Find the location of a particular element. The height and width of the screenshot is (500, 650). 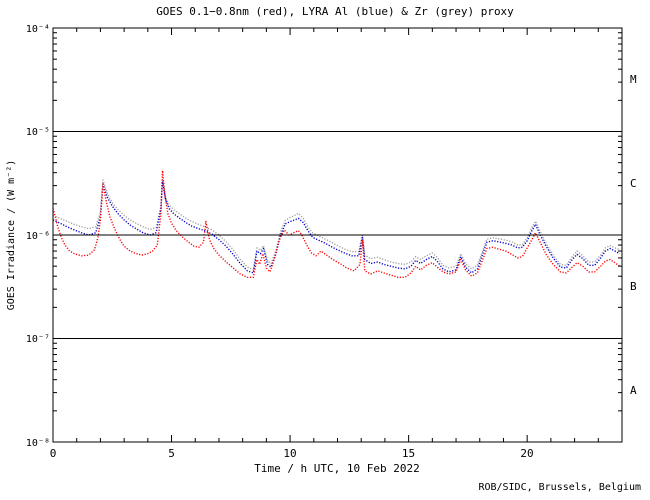

y-tick-label-1e-8: 10⁻⁸ is located at coordinates (38, 443).